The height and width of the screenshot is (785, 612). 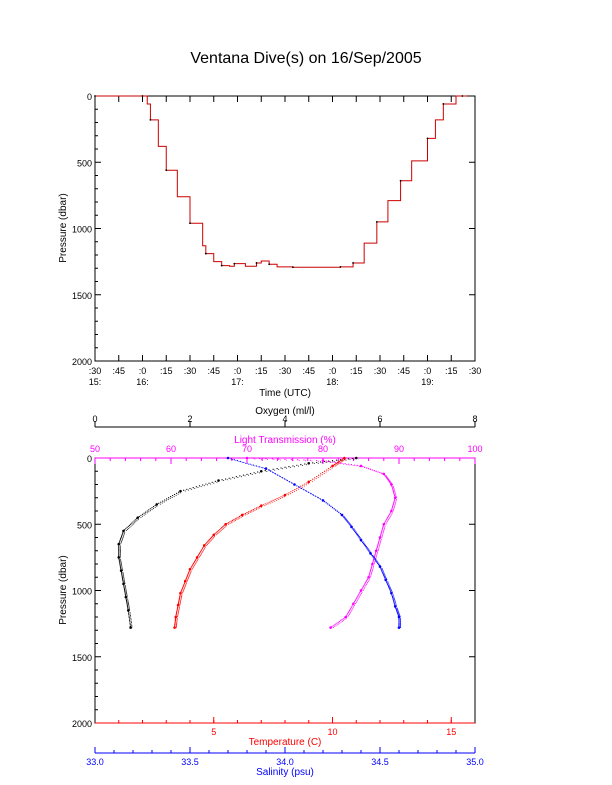 What do you see at coordinates (82, 296) in the screenshot?
I see `top-y-tick-label: 1500` at bounding box center [82, 296].